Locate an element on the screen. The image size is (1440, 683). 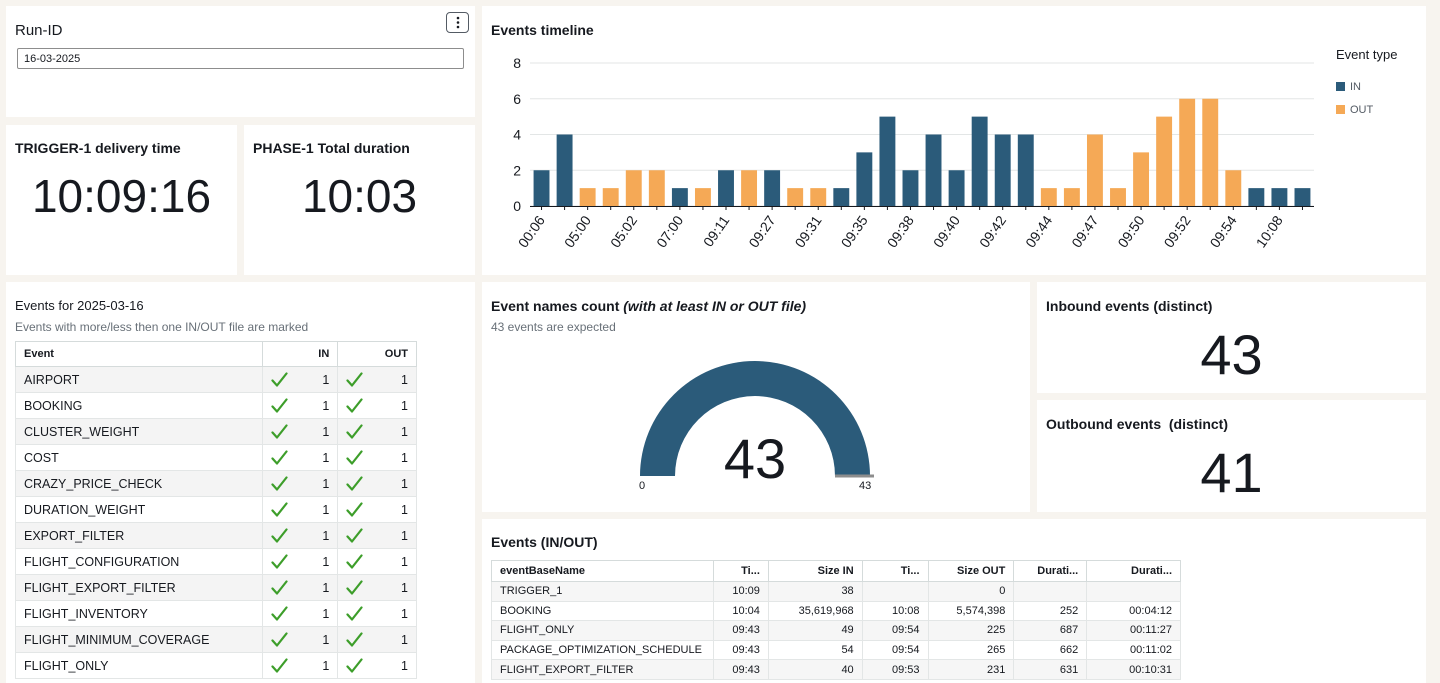
io-cell: 10:09 is located at coordinates (740, 591).